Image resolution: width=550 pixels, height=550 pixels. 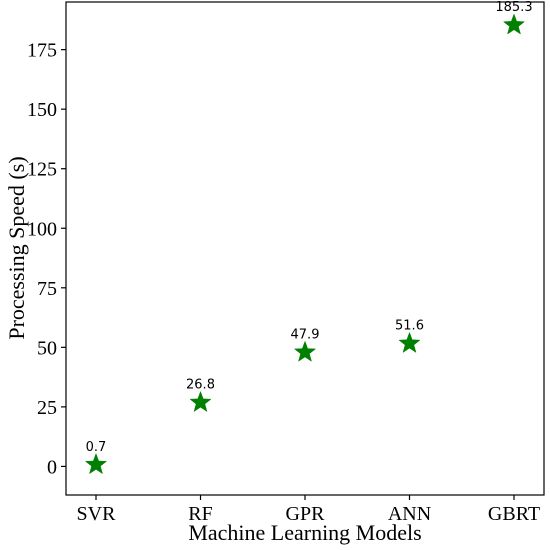 I want to click on x-tick-label: ANN, so click(x=409, y=514).